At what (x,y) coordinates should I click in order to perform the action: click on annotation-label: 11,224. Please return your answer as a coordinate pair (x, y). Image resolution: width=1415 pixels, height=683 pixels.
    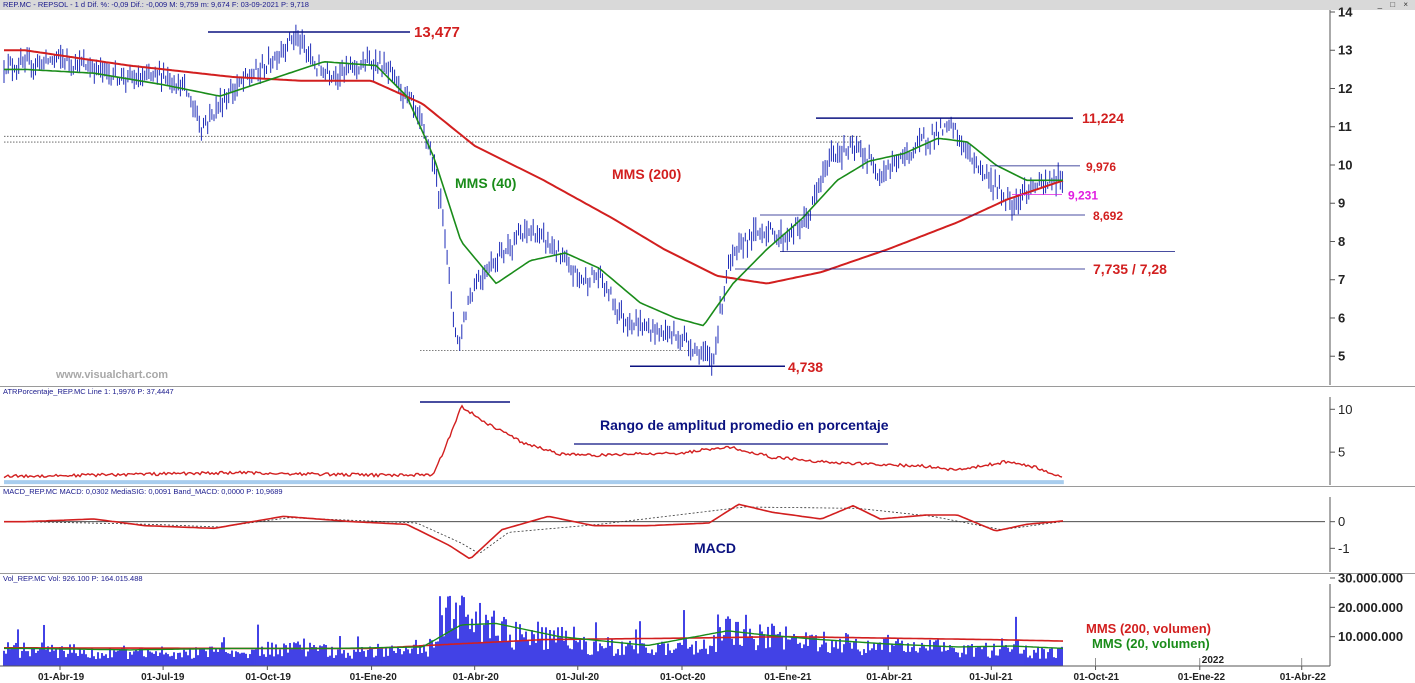
    Looking at the image, I should click on (1103, 118).